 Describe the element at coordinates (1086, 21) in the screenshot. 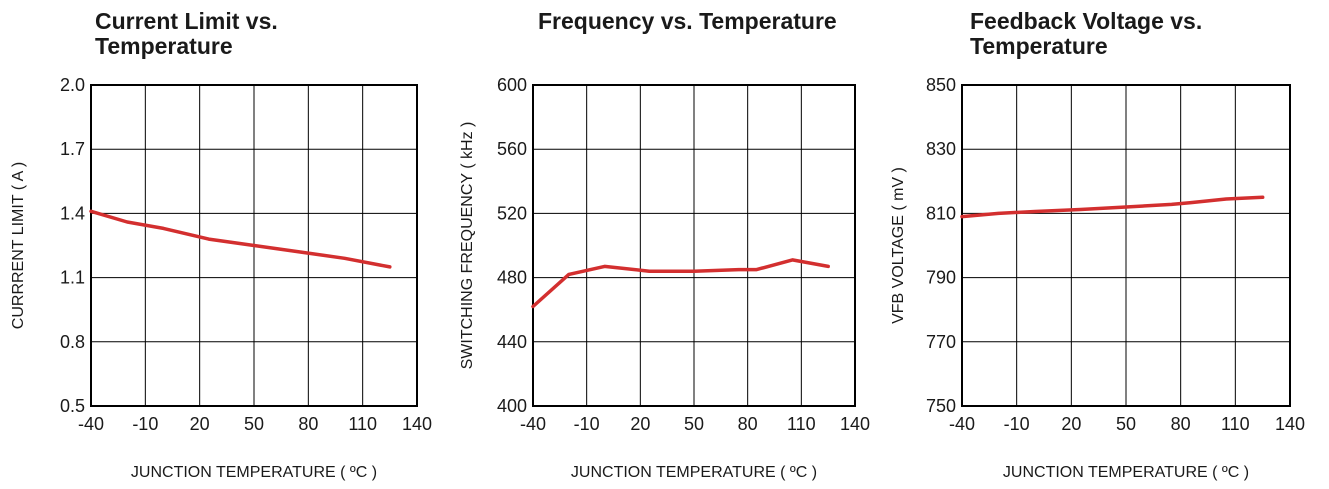

I see `chart-title: Feedback Voltage vs.` at that location.